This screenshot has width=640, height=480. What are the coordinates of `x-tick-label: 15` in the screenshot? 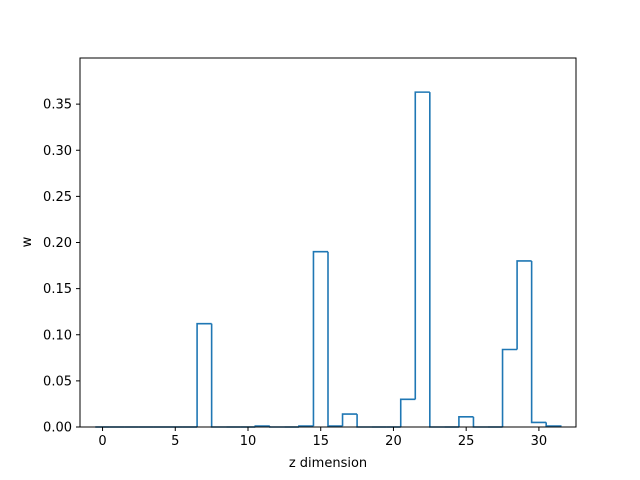 It's located at (320, 441).